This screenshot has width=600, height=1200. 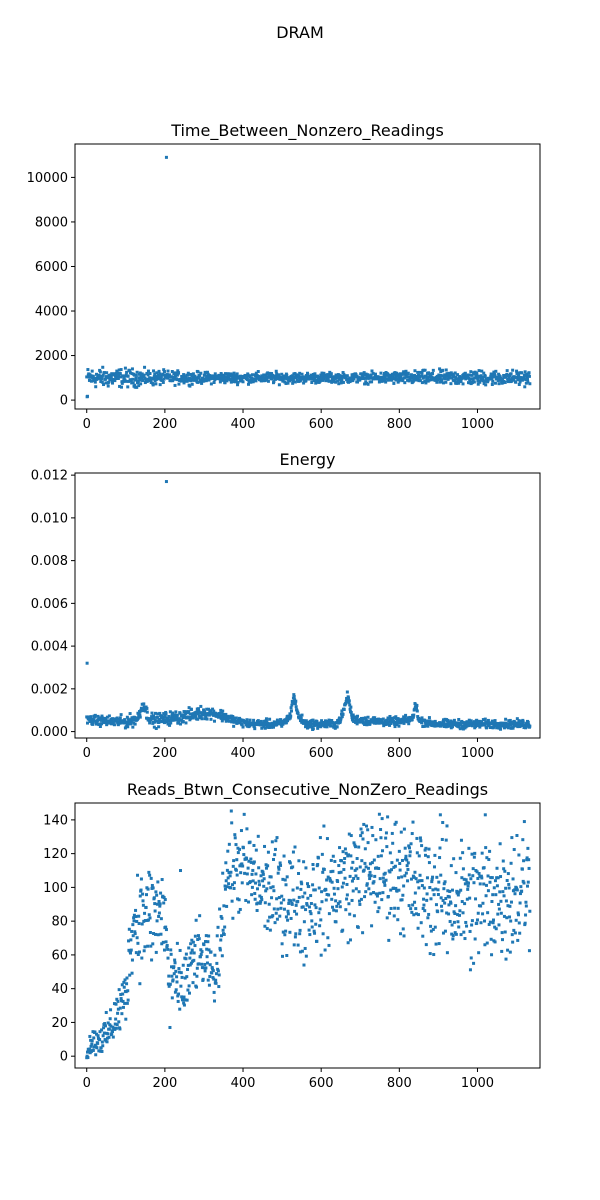 I want to click on chart-title: Energy, so click(x=307, y=459).